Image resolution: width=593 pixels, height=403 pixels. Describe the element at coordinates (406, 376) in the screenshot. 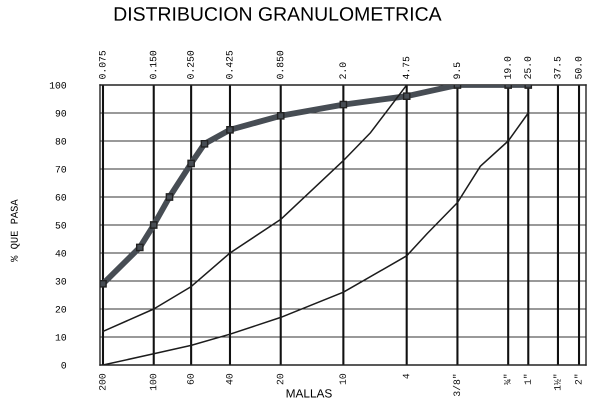

I see `annotation: 4` at that location.